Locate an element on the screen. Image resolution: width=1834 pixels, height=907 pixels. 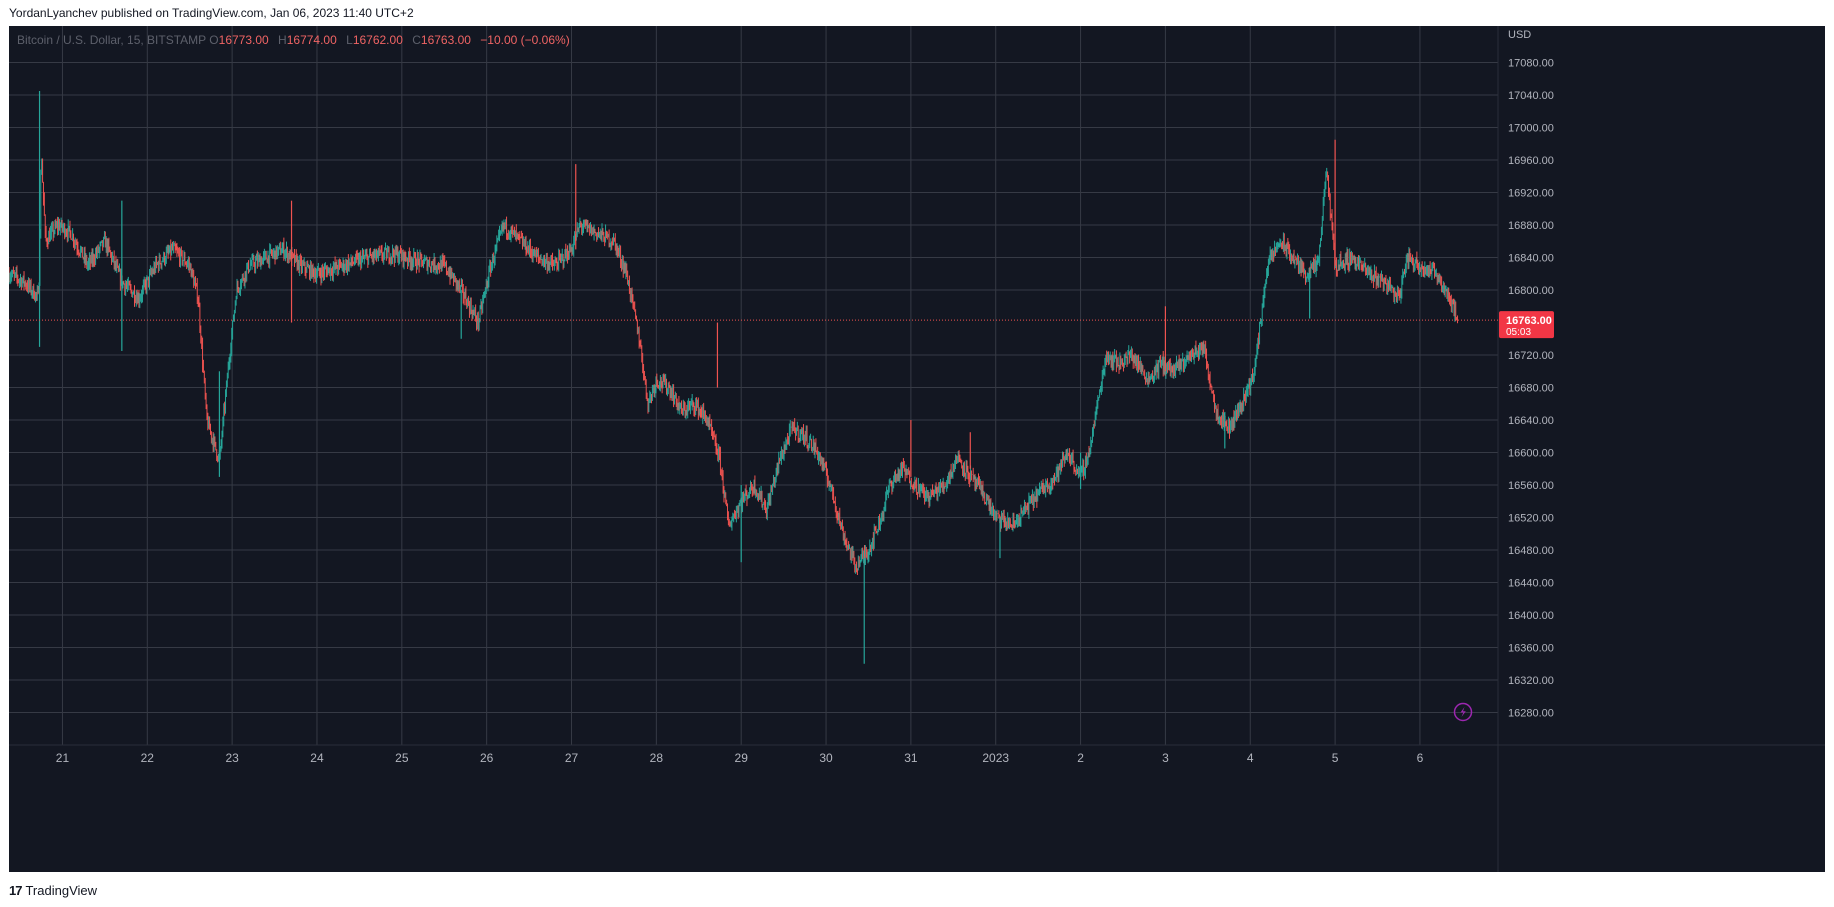
y-tick-label: 16560.00 is located at coordinates (1531, 486).